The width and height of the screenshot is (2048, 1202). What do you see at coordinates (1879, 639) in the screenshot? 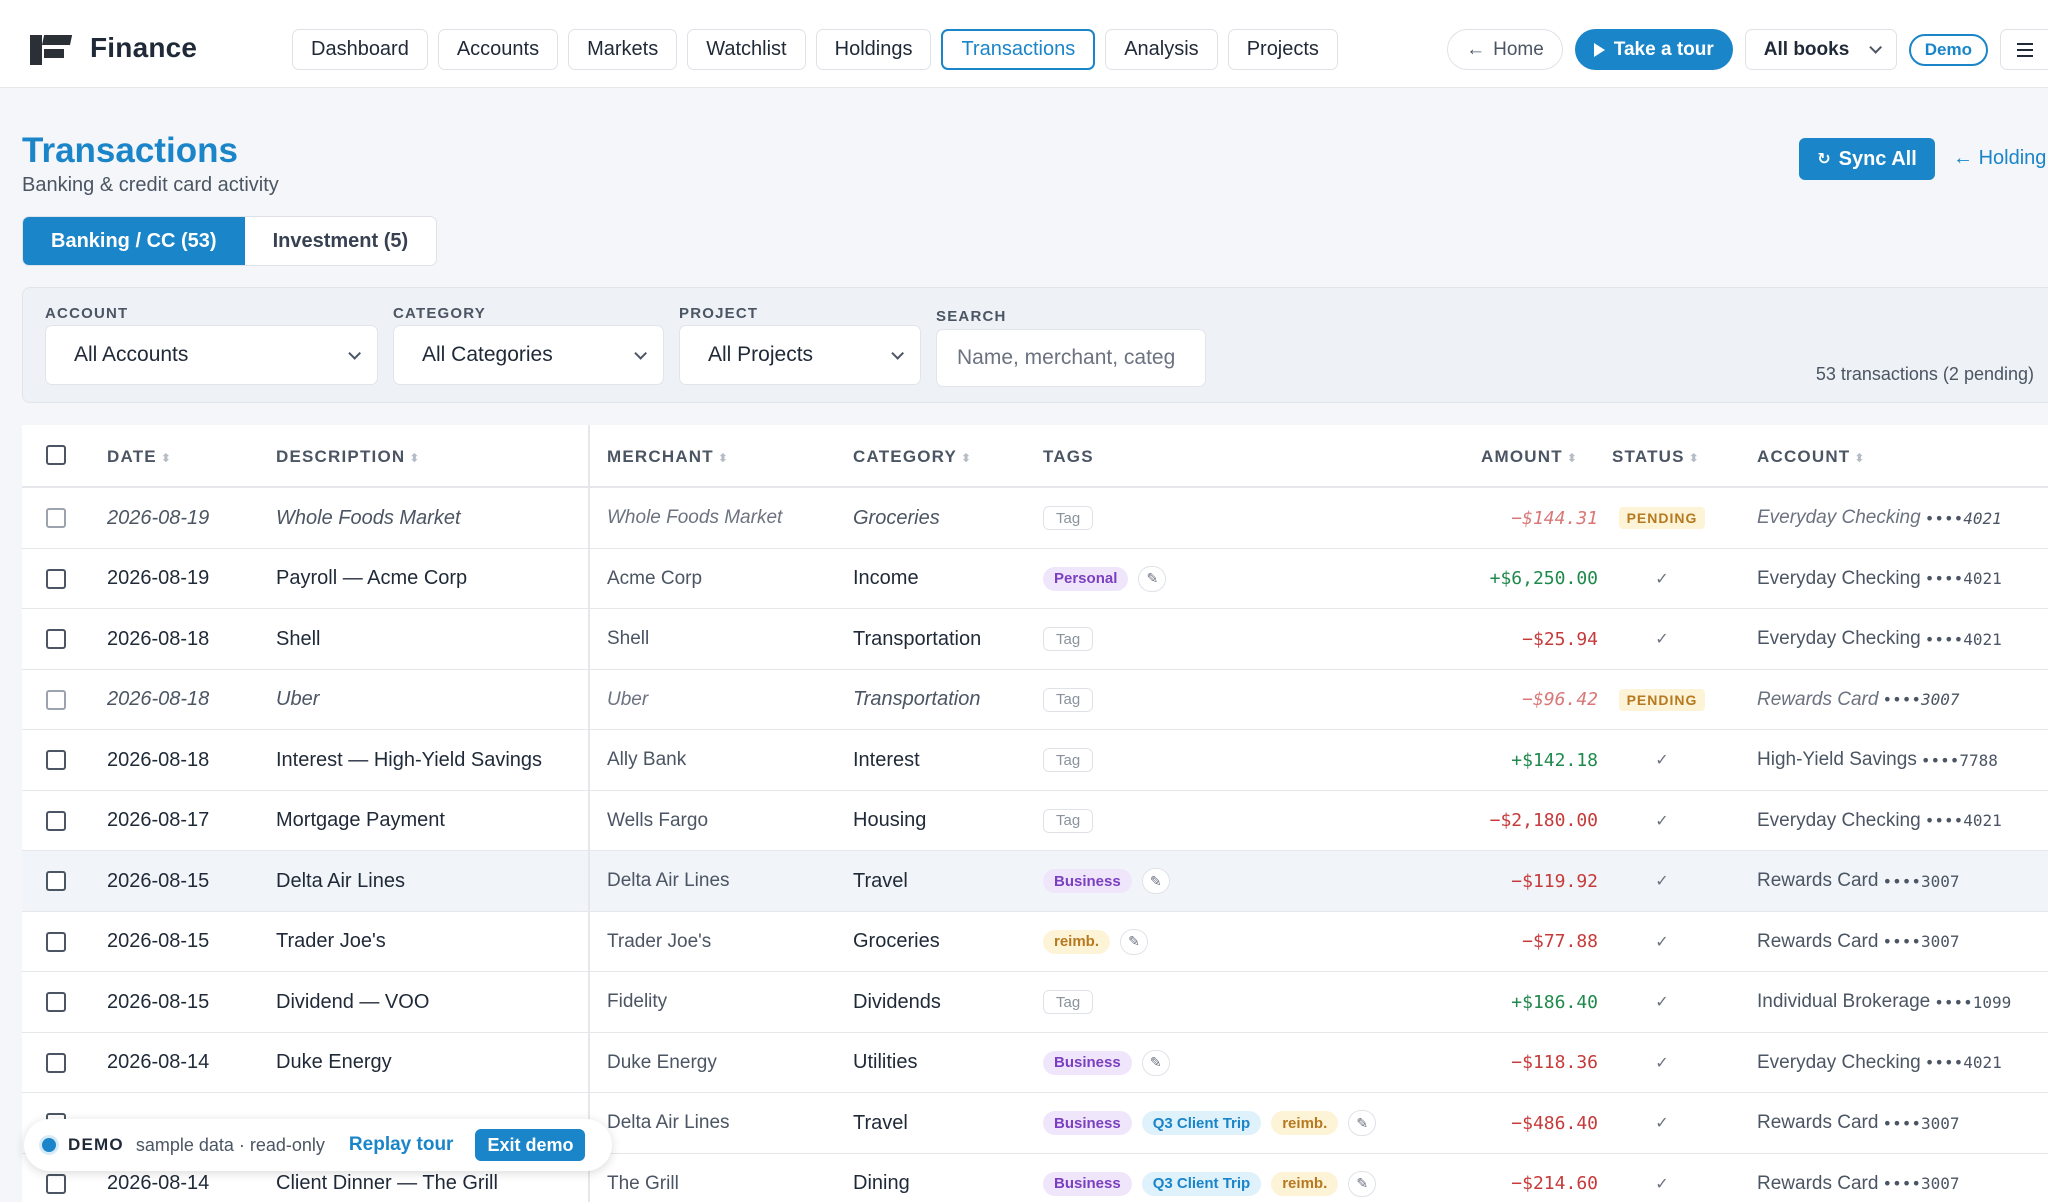
I see `account-cell: Everyday Checking ••••4021` at bounding box center [1879, 639].